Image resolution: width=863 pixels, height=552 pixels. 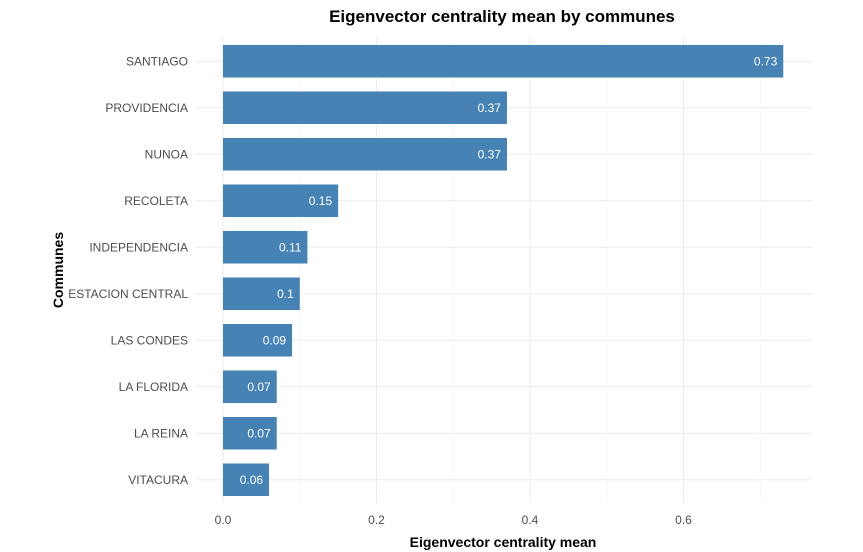 I want to click on data-label: 0.1, so click(x=285, y=294).